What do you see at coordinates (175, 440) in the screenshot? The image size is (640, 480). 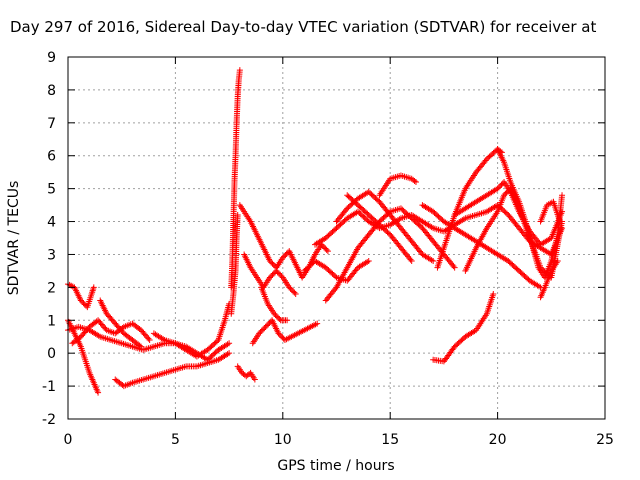 I see `x-tick-label: 5` at bounding box center [175, 440].